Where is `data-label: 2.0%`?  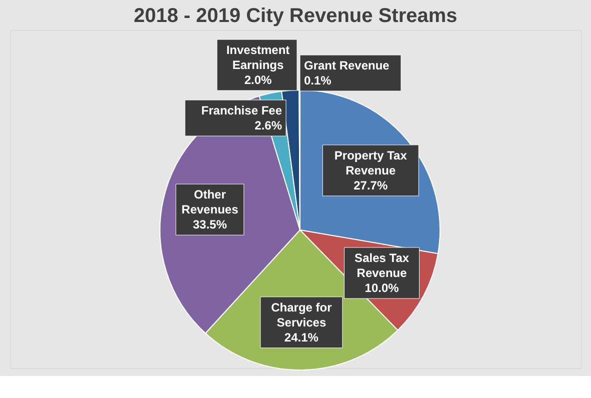
data-label: 2.0% is located at coordinates (258, 80).